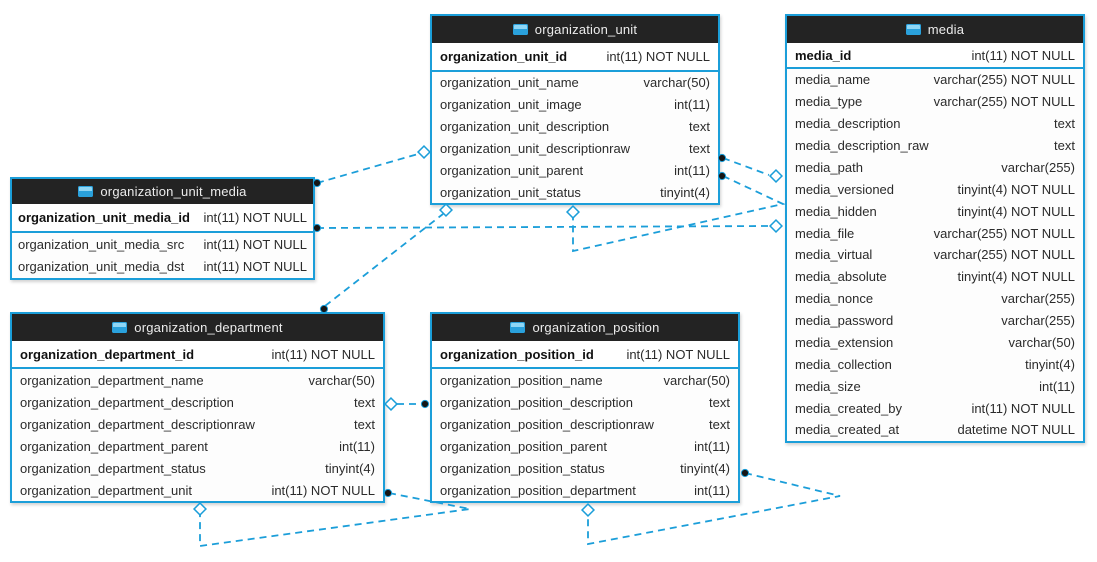 Image resolution: width=1097 pixels, height=562 pixels. Describe the element at coordinates (935, 123) in the screenshot. I see `column-row: media_description text` at that location.